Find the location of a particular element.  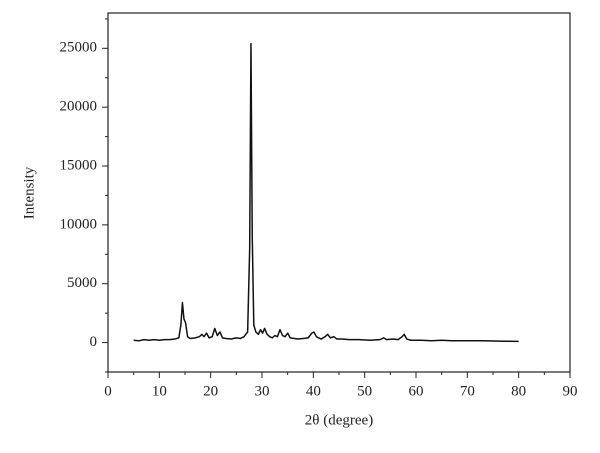

y-axis-label: Intensity is located at coordinates (29, 192).